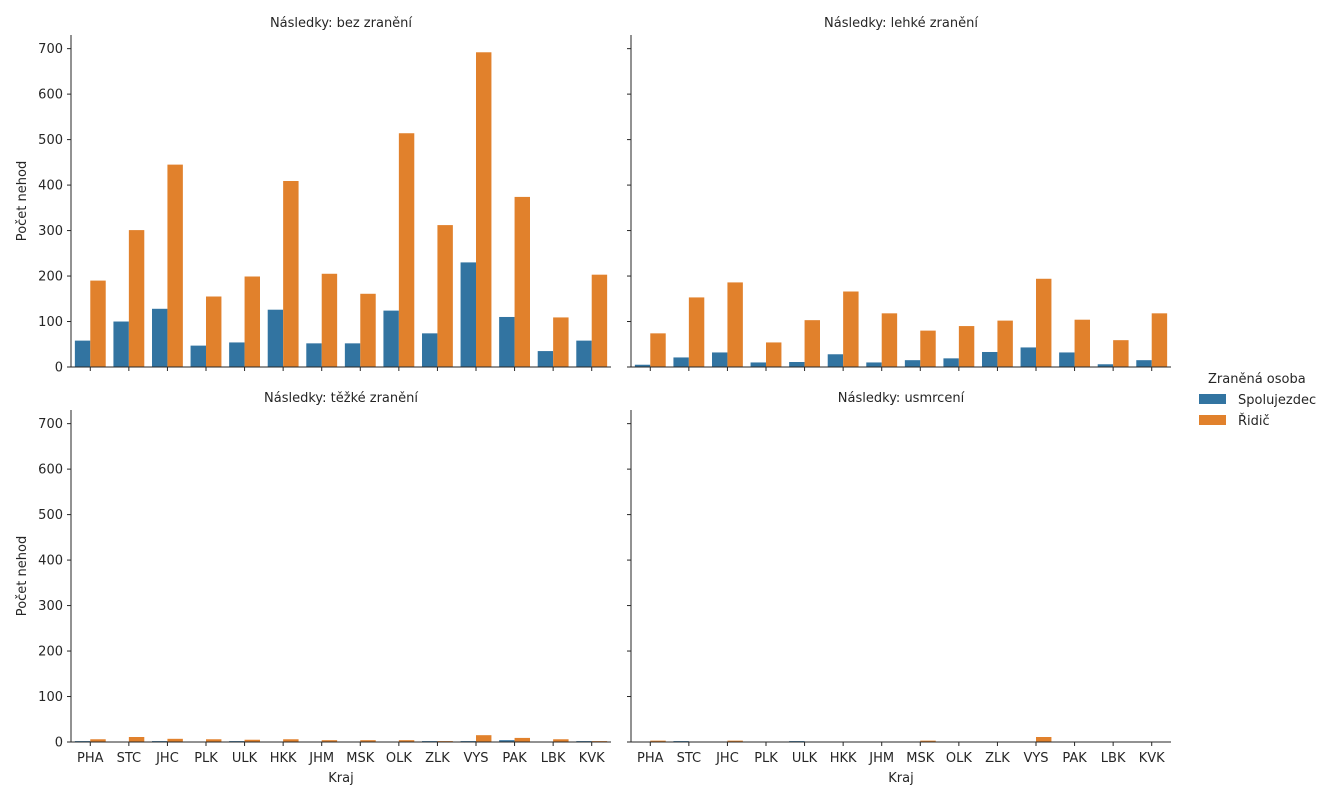  I want to click on bar-spolujezdec-kvk, so click(1144, 363).